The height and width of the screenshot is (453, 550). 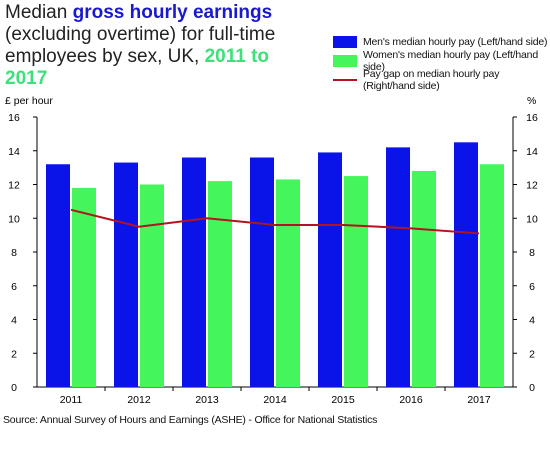 I want to click on x-tick-label: 2017, so click(x=479, y=400).